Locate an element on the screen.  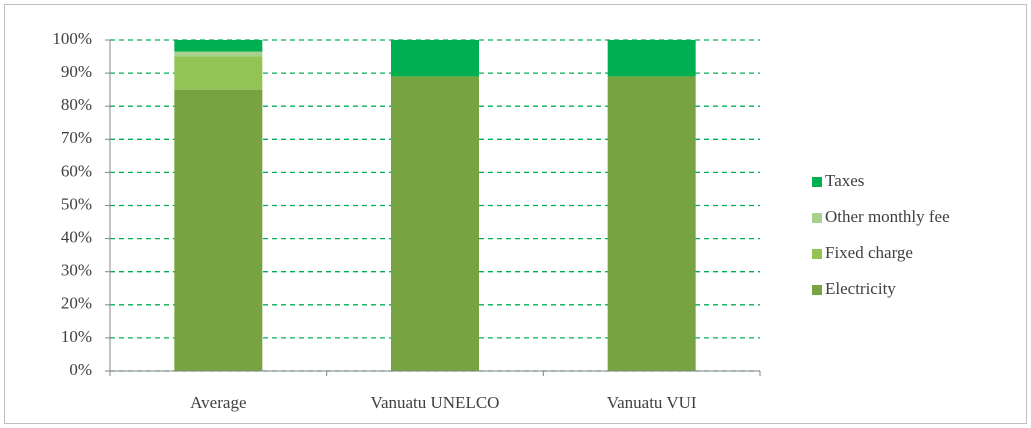
y-tick-label: 40% is located at coordinates (76, 237).